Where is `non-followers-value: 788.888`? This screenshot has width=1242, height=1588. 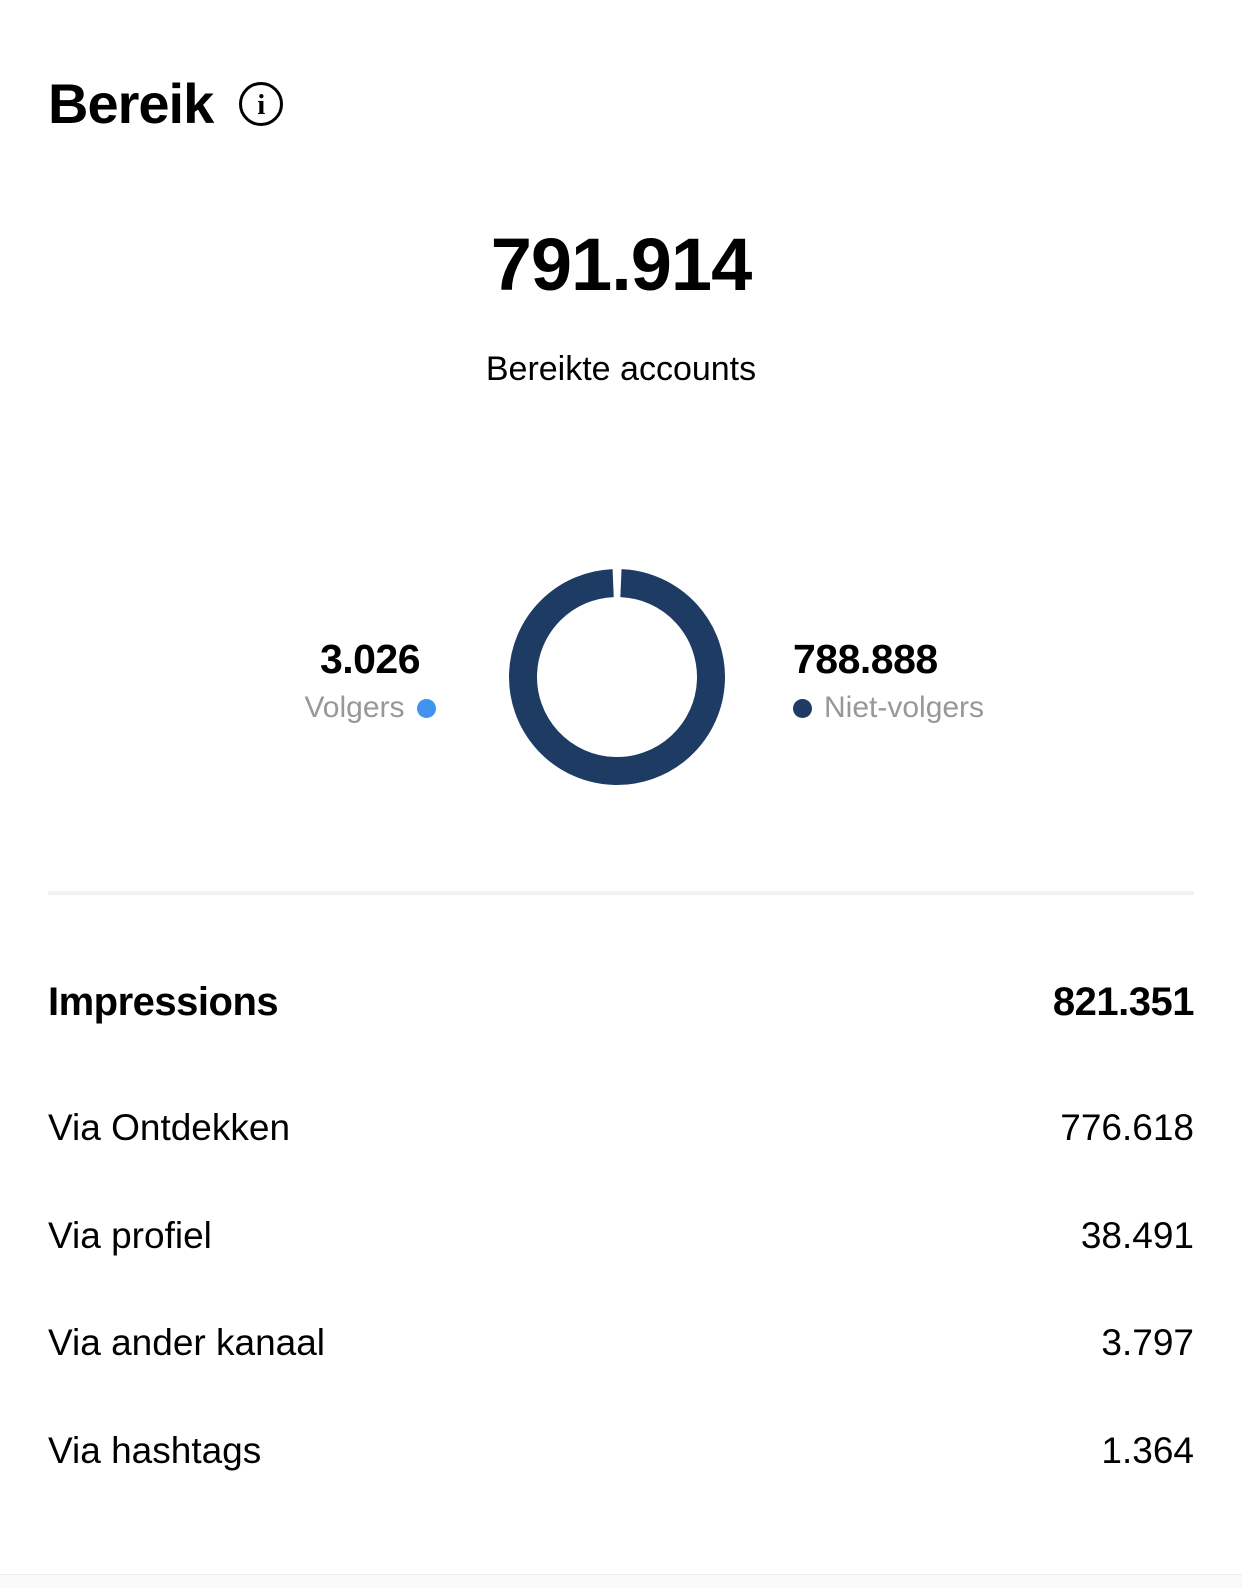
non-followers-value: 788.888 is located at coordinates (865, 659).